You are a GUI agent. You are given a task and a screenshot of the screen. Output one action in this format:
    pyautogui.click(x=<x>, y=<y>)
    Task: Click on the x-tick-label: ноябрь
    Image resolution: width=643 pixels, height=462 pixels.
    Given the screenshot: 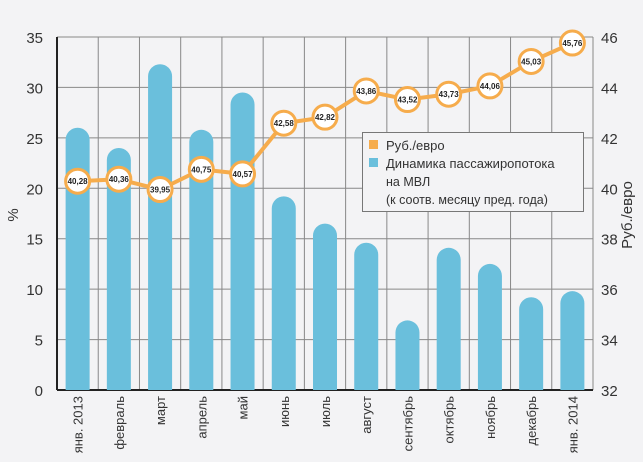 What is the action you would take?
    pyautogui.click(x=490, y=417)
    